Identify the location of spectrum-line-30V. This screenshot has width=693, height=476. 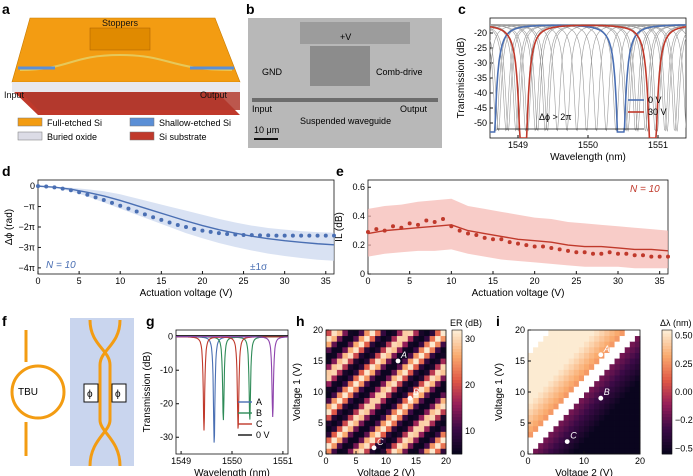
(588, 81).